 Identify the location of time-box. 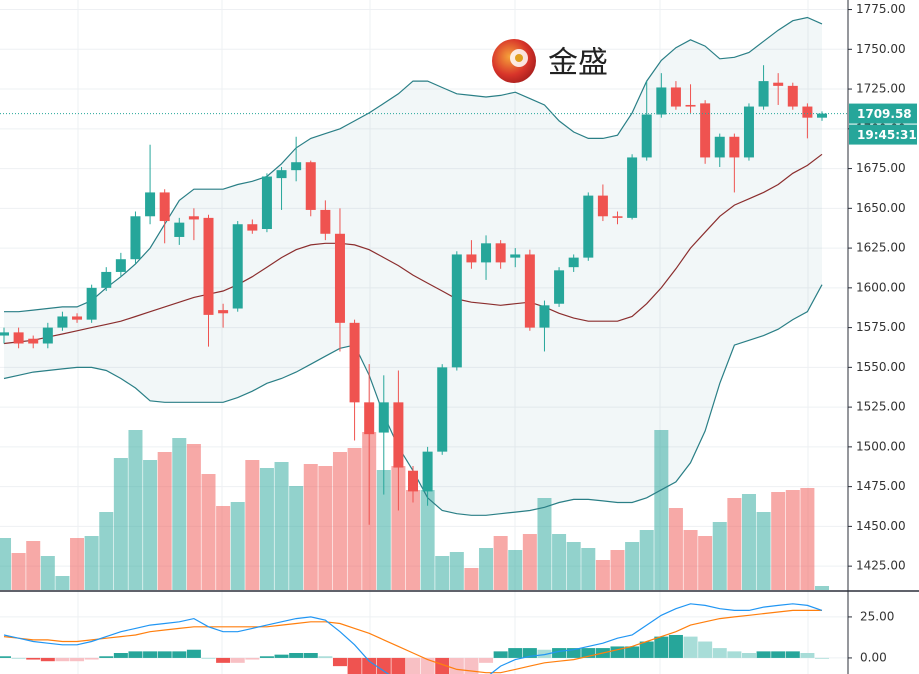
(883, 134).